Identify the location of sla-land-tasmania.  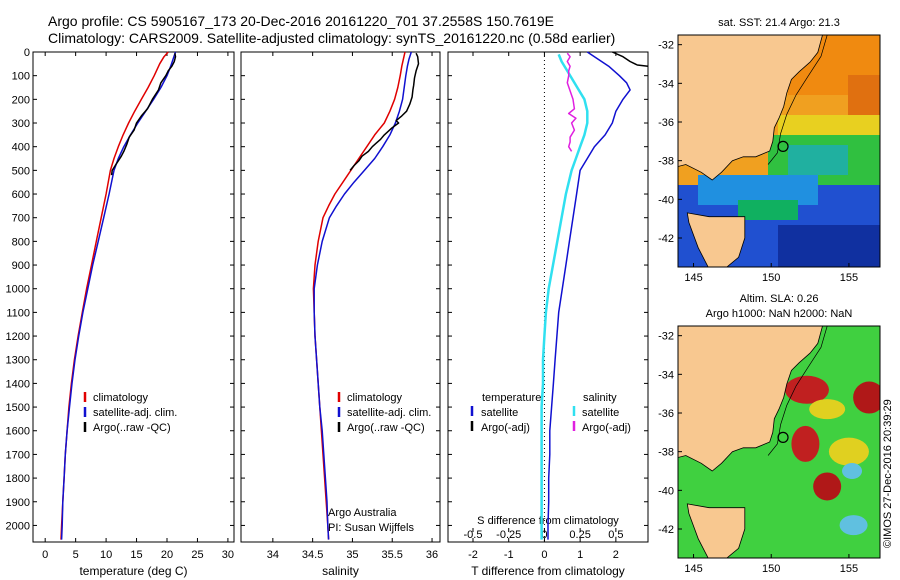
(716, 530).